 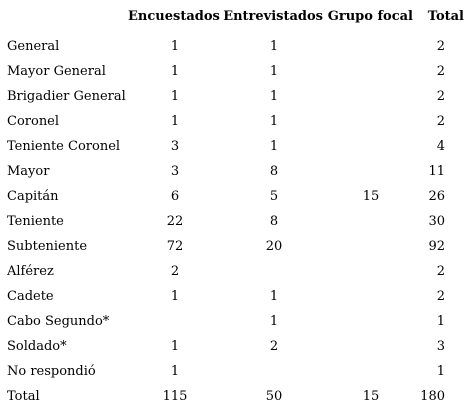 What do you see at coordinates (175, 246) in the screenshot?
I see `cell-encuestados: 72` at bounding box center [175, 246].